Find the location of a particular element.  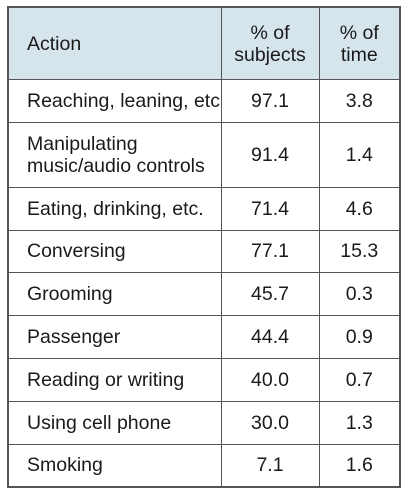

header-action-label: Action is located at coordinates (54, 43).